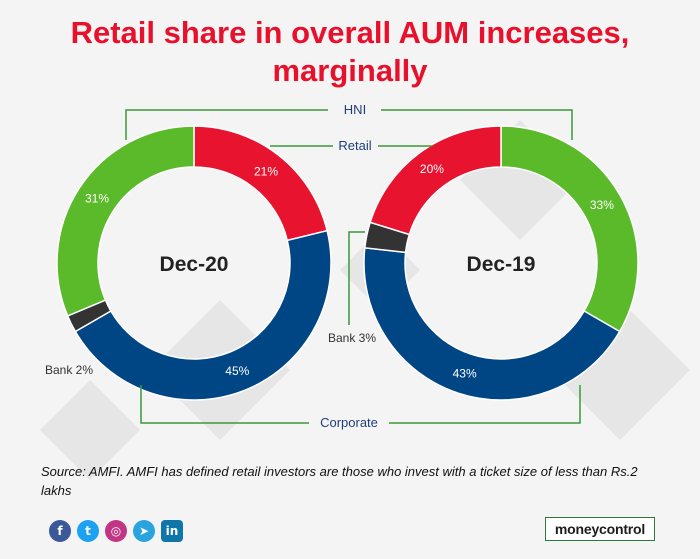  I want to click on callout-retail: Retail, so click(354, 145).